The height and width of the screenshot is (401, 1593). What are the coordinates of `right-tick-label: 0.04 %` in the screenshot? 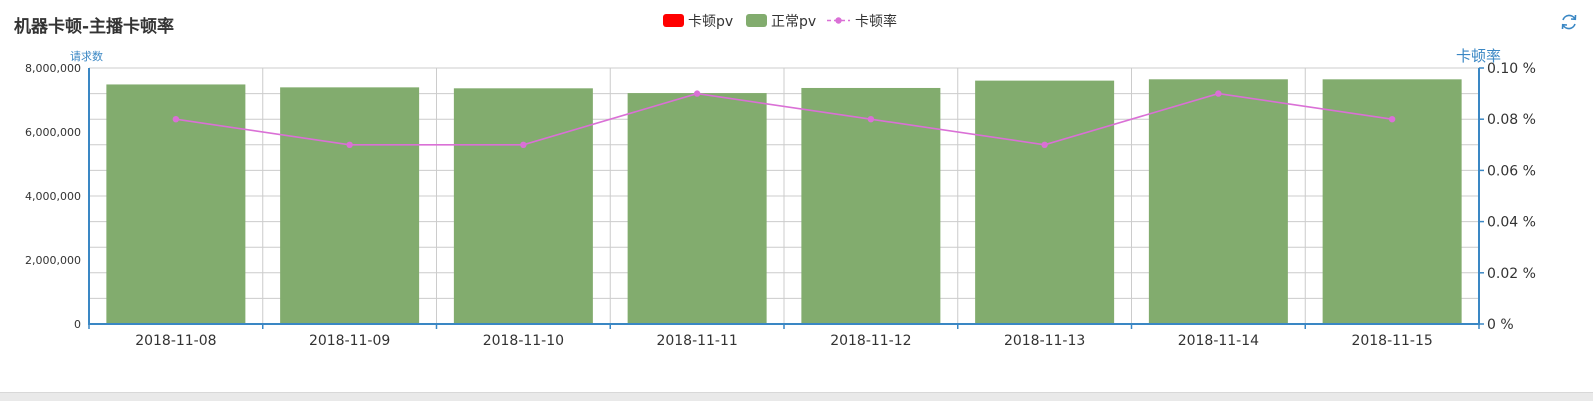 It's located at (1511, 223).